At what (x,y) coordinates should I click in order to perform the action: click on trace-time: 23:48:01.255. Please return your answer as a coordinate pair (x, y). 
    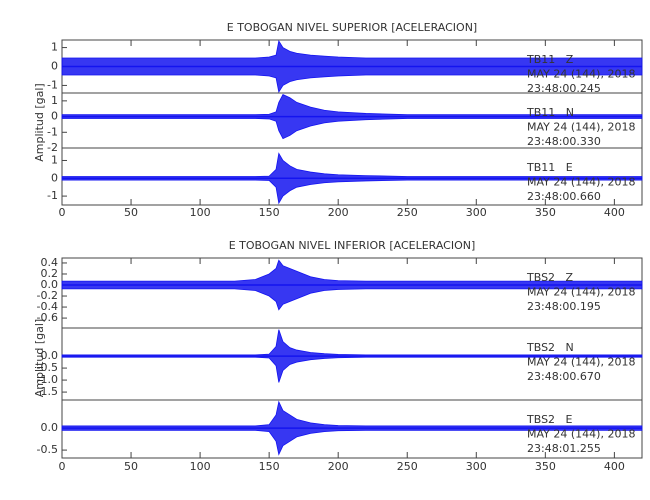
    Looking at the image, I should click on (564, 448).